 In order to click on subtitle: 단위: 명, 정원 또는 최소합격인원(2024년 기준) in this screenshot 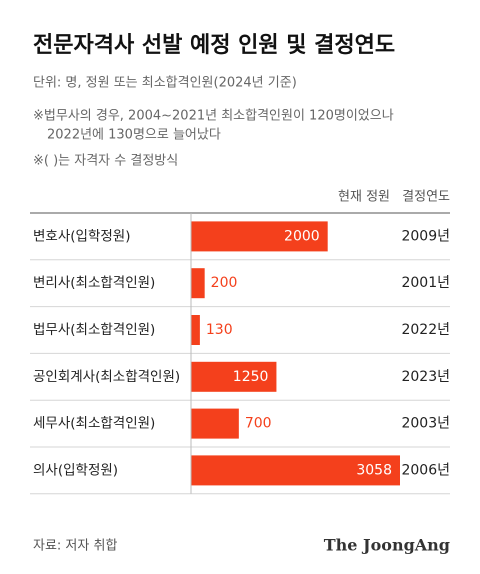, I will do `click(165, 83)`.